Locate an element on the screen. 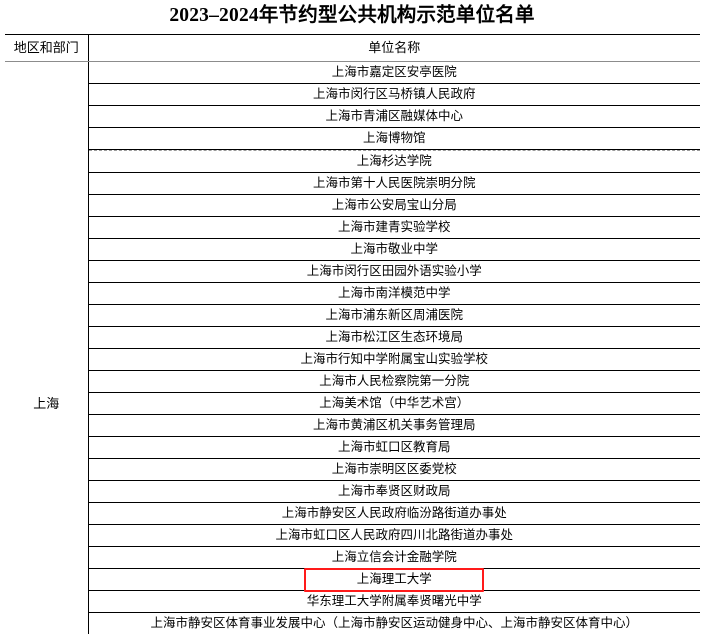  table-row: 上海市人民检察院第一分院 is located at coordinates (352, 382).